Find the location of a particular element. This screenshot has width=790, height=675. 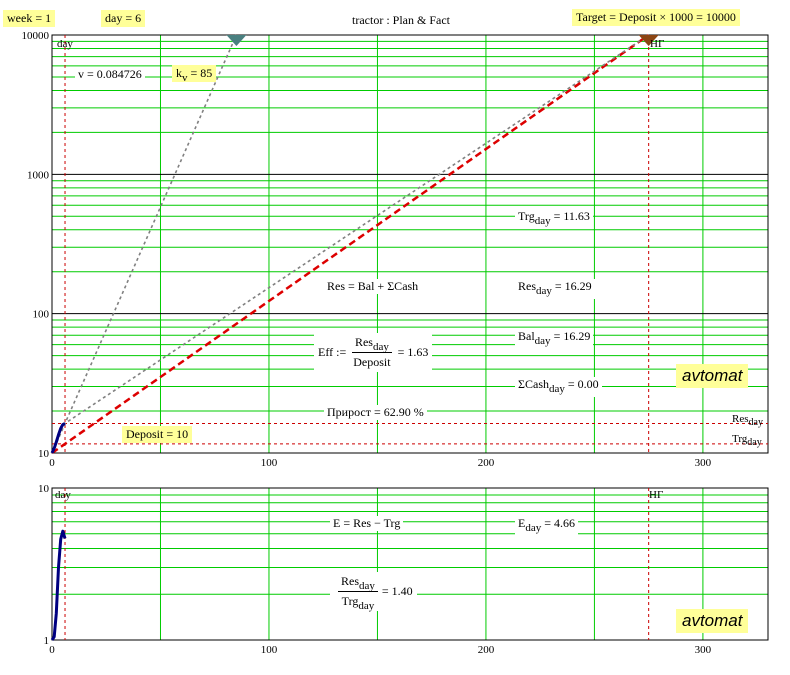

e-value: = 4.66 is located at coordinates (558, 523).